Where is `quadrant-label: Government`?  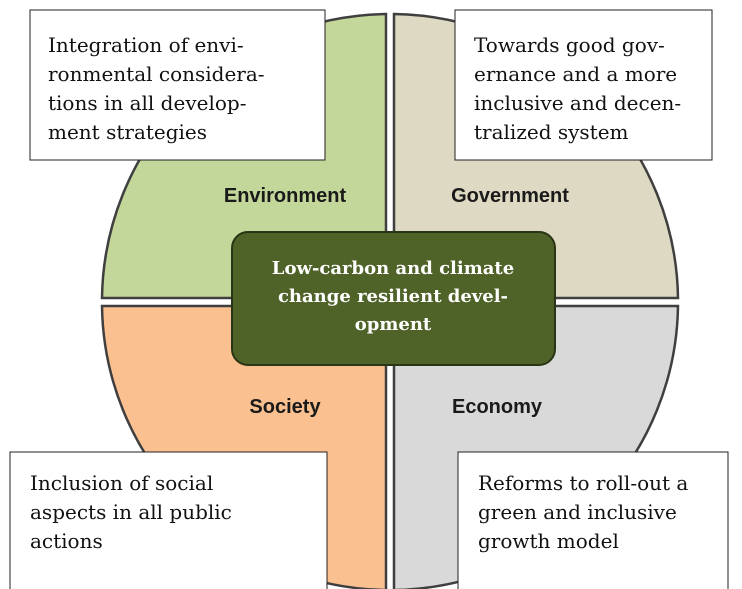 quadrant-label: Government is located at coordinates (510, 196).